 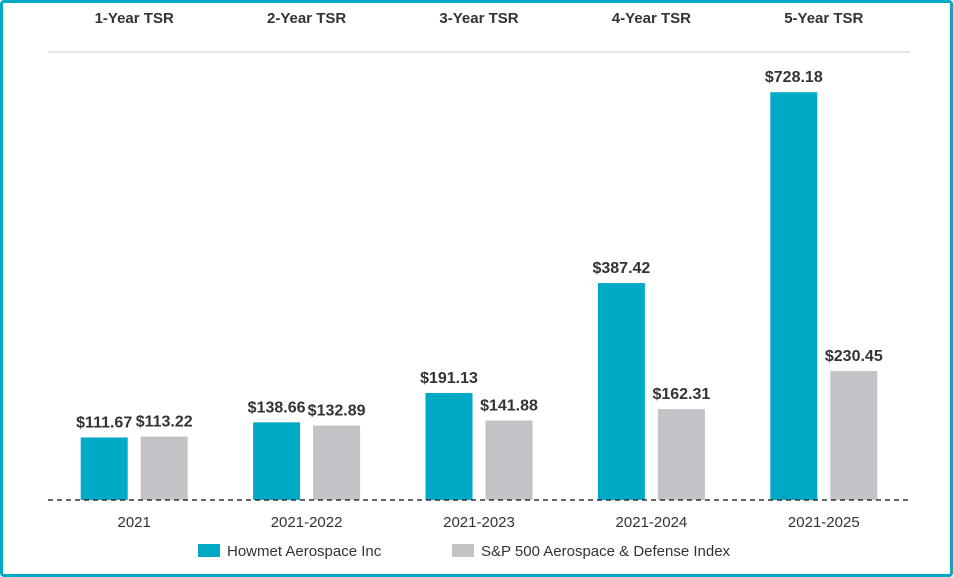 What do you see at coordinates (307, 522) in the screenshot?
I see `x-tick-label: 2021-2022` at bounding box center [307, 522].